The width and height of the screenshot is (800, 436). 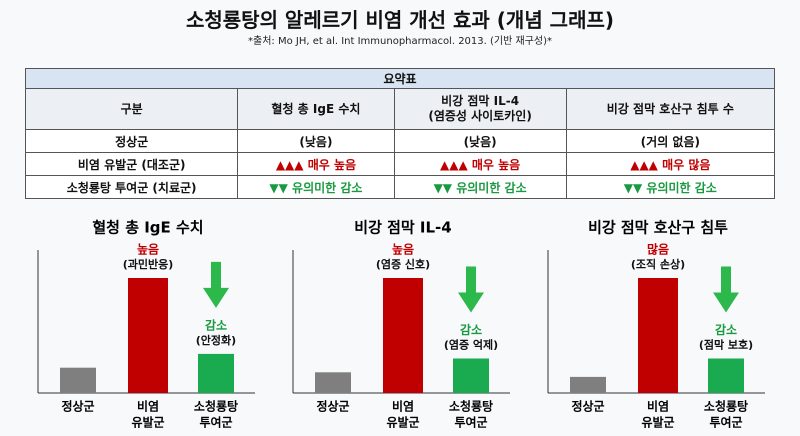 I want to click on annotation-note: (점막 보호), so click(x=726, y=345).